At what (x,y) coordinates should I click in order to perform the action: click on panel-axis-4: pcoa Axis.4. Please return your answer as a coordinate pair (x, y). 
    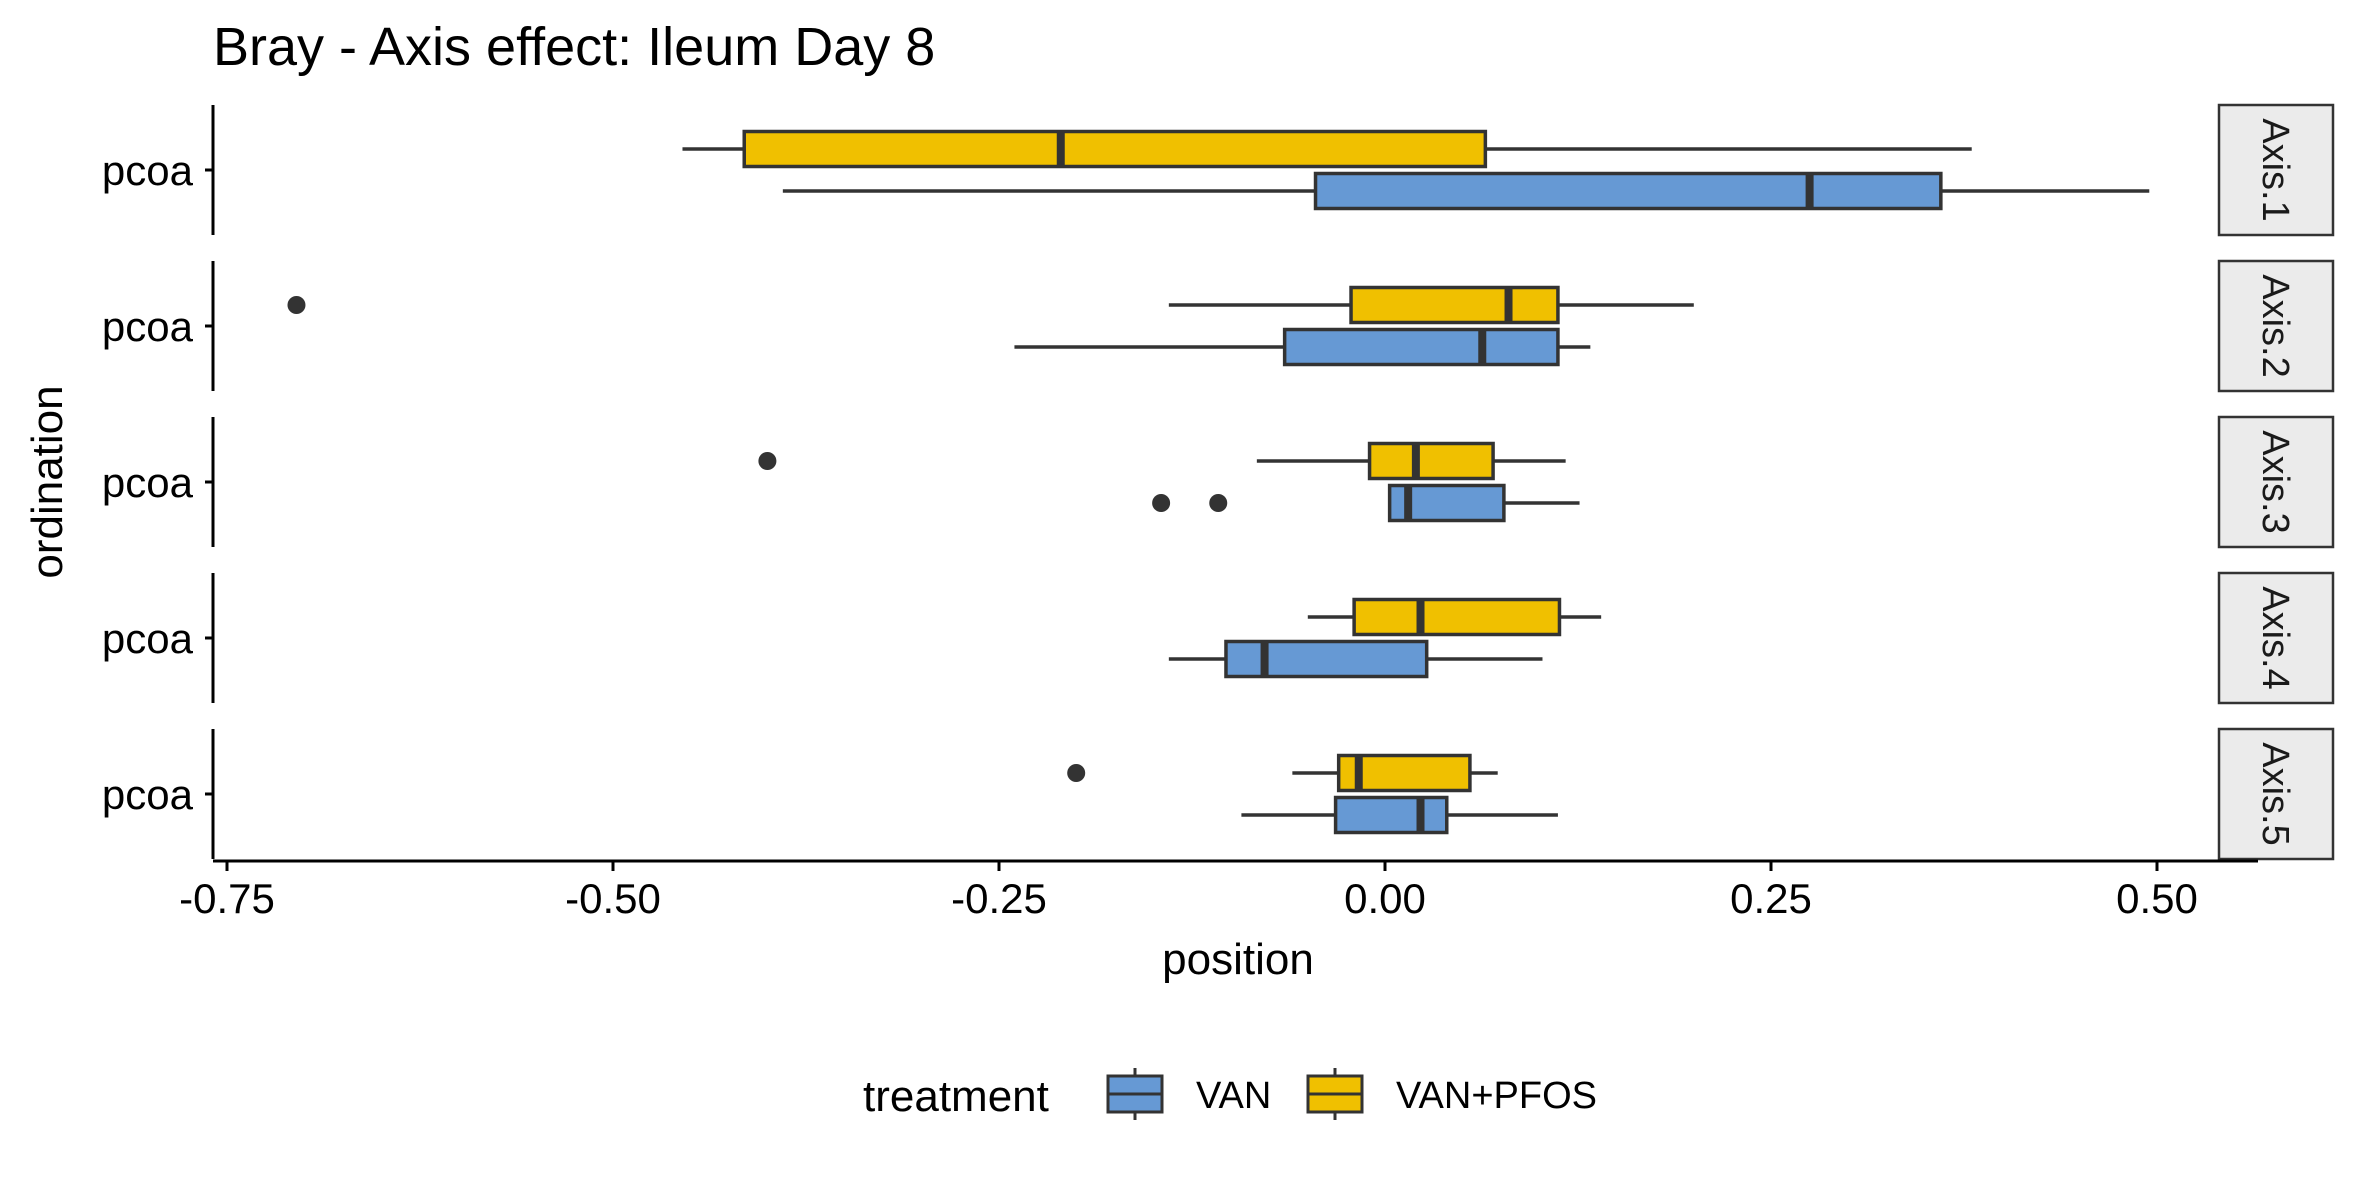
    Looking at the image, I should click on (1218, 638).